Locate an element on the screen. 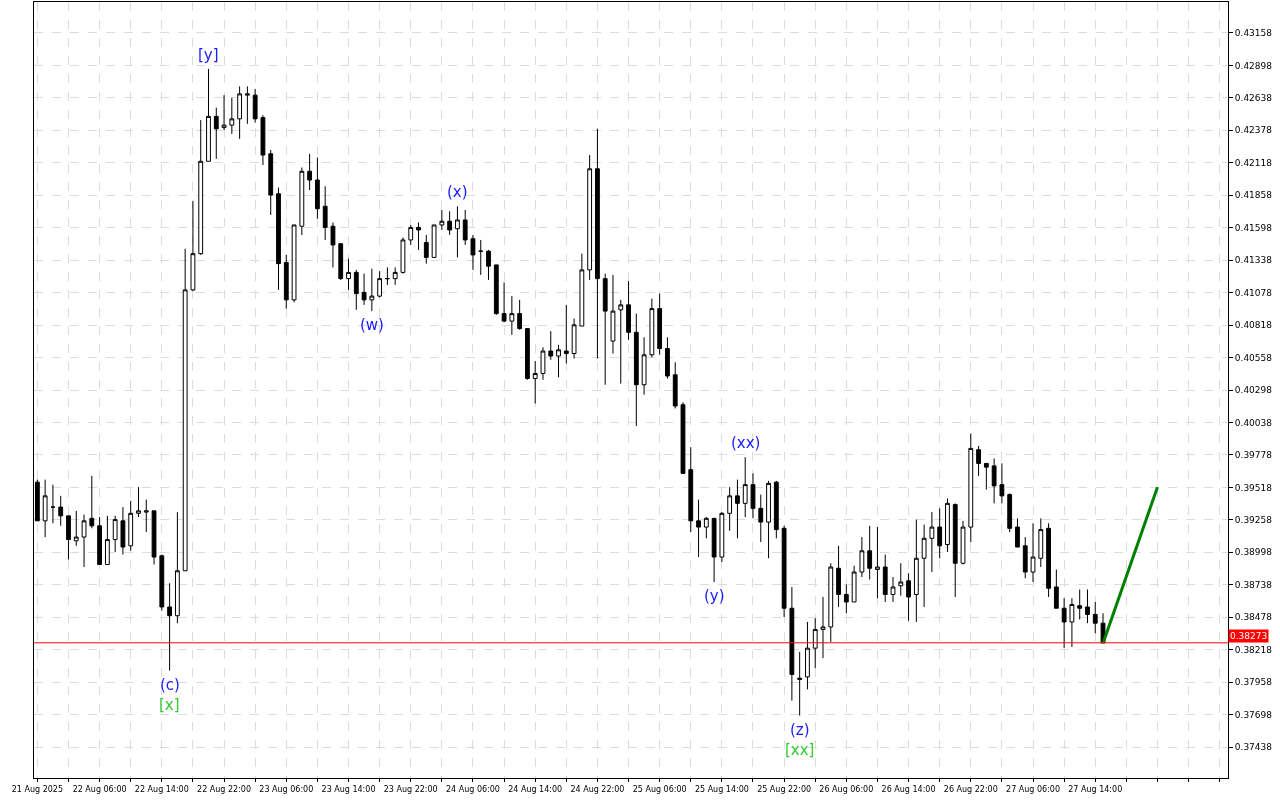 This screenshot has height=800, width=1280. y-tick-label: 0.41598 is located at coordinates (1253, 227).